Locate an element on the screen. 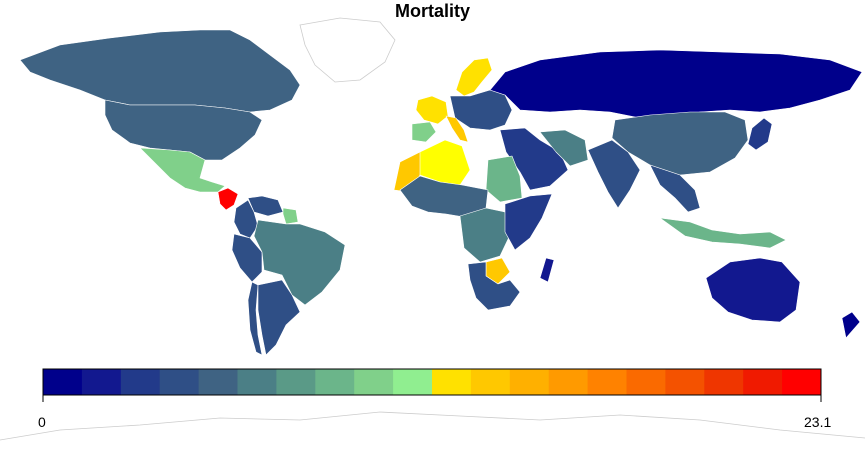 Image resolution: width=865 pixels, height=451 pixels. region-indonesia is located at coordinates (723, 233).